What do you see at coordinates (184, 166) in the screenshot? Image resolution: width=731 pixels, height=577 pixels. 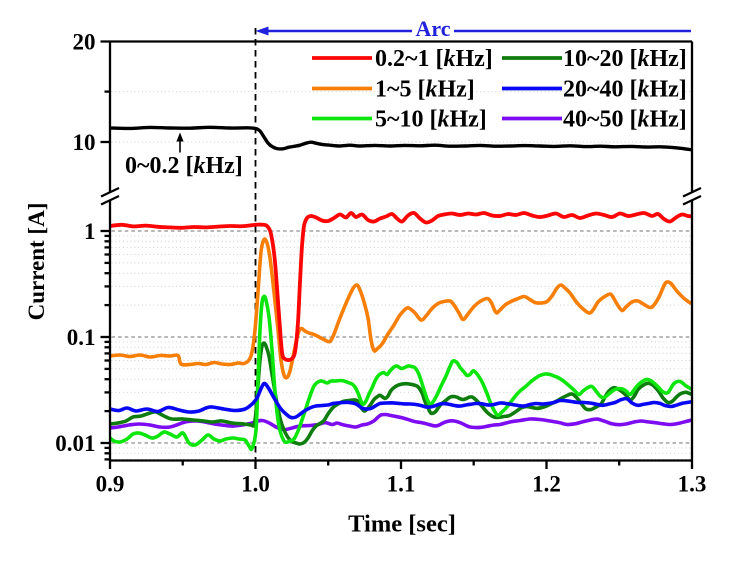 I see `svg-text: 0~0.2 [kHz]` at bounding box center [184, 166].